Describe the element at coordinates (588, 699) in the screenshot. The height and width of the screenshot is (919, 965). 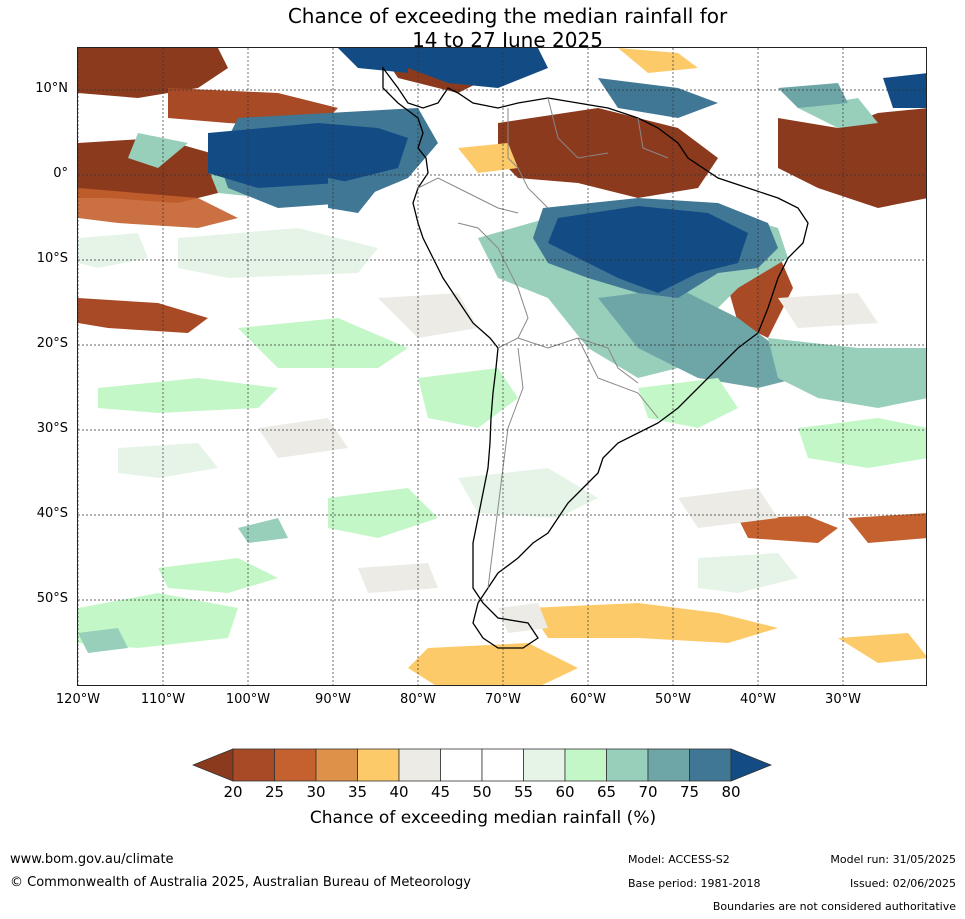
I see `lon-label-60w: 60°W` at that location.